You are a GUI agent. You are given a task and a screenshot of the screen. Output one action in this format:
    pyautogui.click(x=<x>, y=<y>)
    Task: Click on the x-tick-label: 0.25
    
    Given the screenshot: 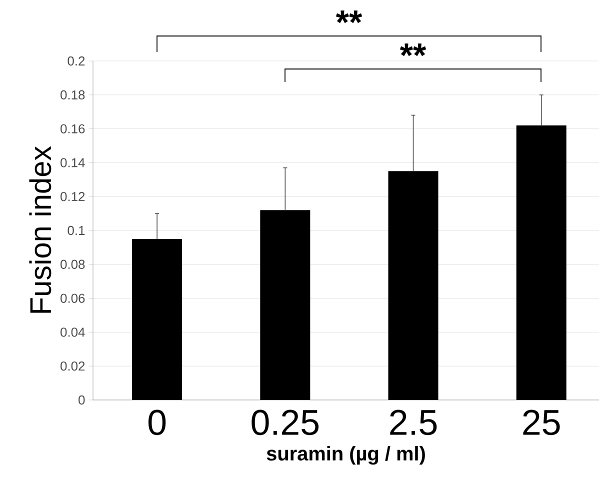 What is the action you would take?
    pyautogui.click(x=285, y=423)
    